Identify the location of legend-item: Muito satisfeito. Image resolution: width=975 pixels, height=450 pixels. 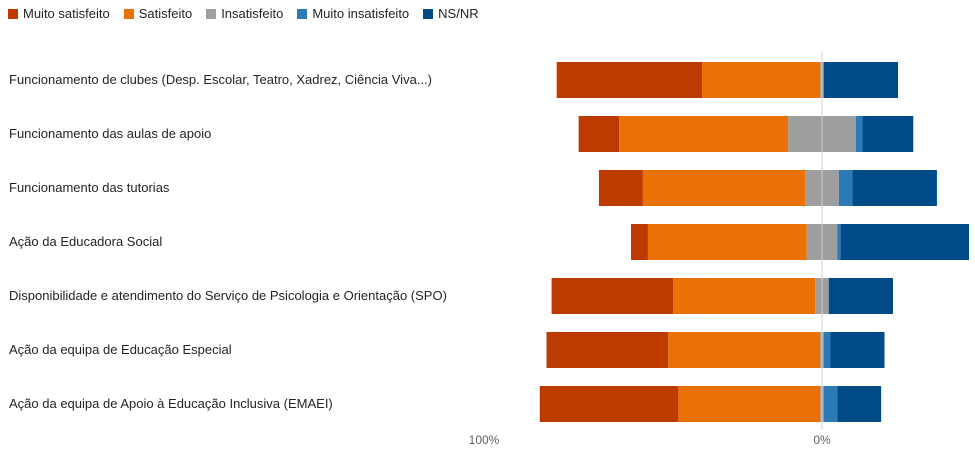
(59, 13).